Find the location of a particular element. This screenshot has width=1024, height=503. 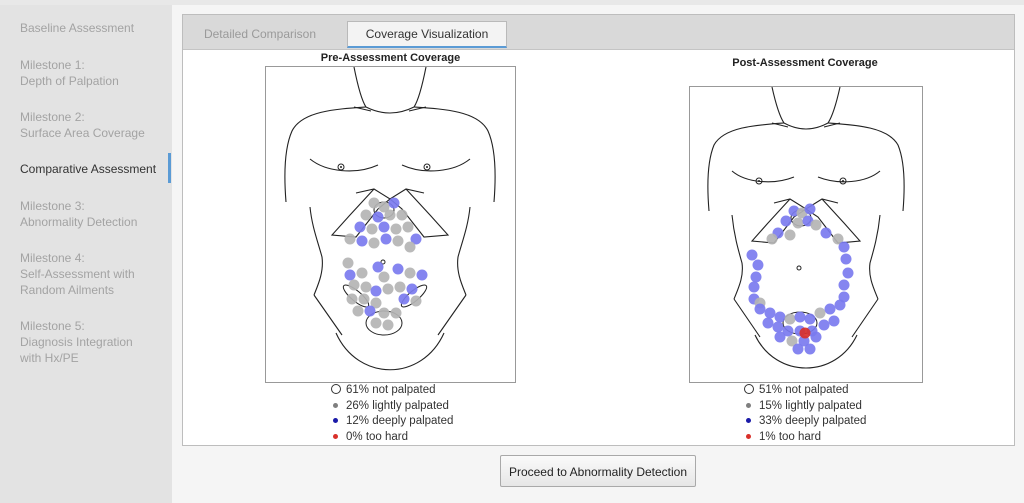

sidebar-item-sublabel: Self-Assessment with is located at coordinates (77, 274).